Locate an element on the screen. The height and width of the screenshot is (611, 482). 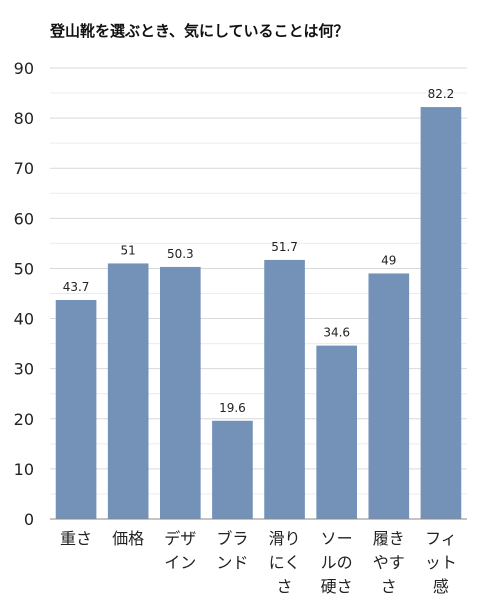
y-tick-label: 0 is located at coordinates (29, 519).